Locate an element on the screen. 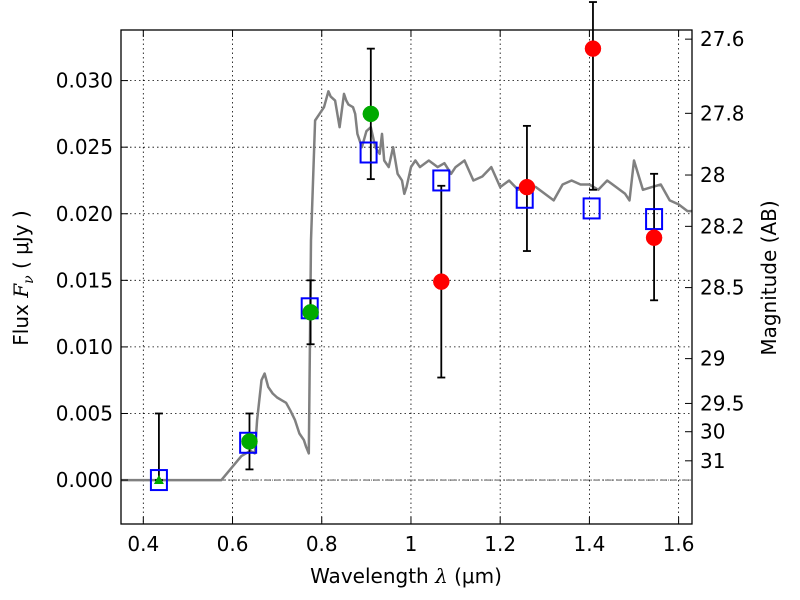 This screenshot has width=800, height=600. x-axis-title-prefix: Wavelength is located at coordinates (372, 576).